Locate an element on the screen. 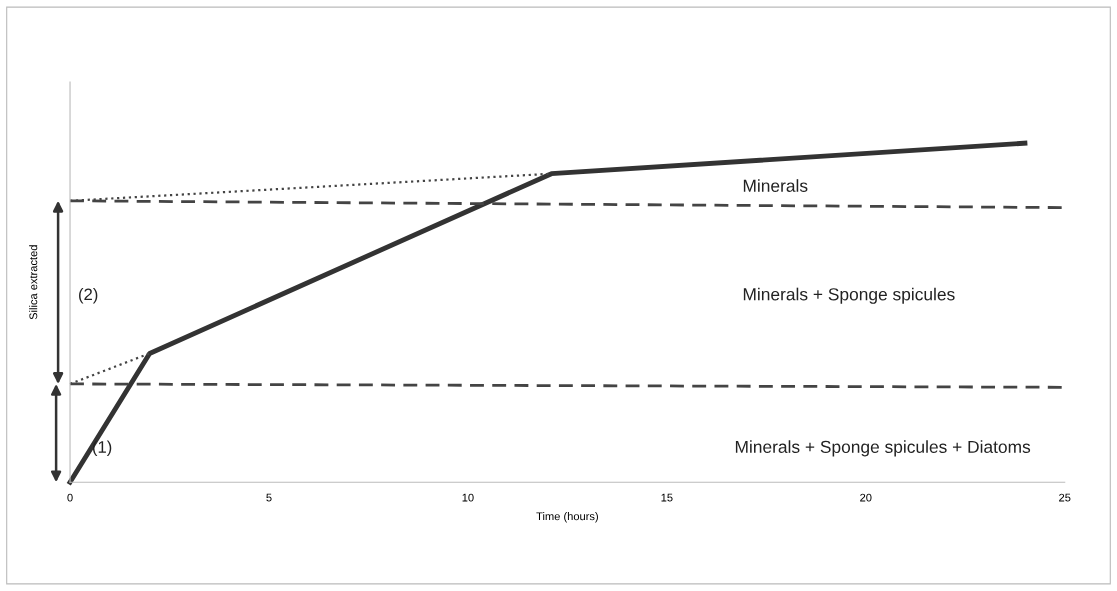 Image resolution: width=1117 pixels, height=591 pixels. annotation: Minerals + Sponge spicules is located at coordinates (849, 295).